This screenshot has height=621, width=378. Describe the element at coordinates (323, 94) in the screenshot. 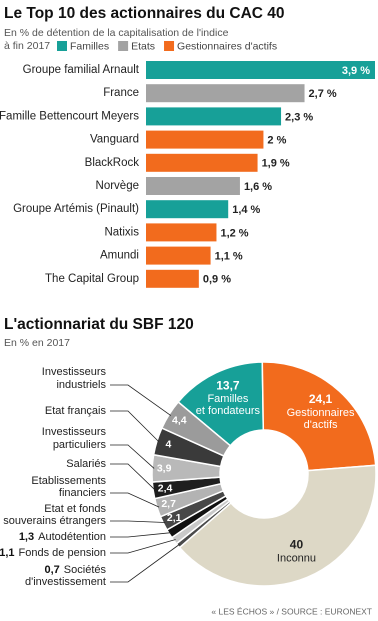

I see `value-label: 2,7 %` at that location.